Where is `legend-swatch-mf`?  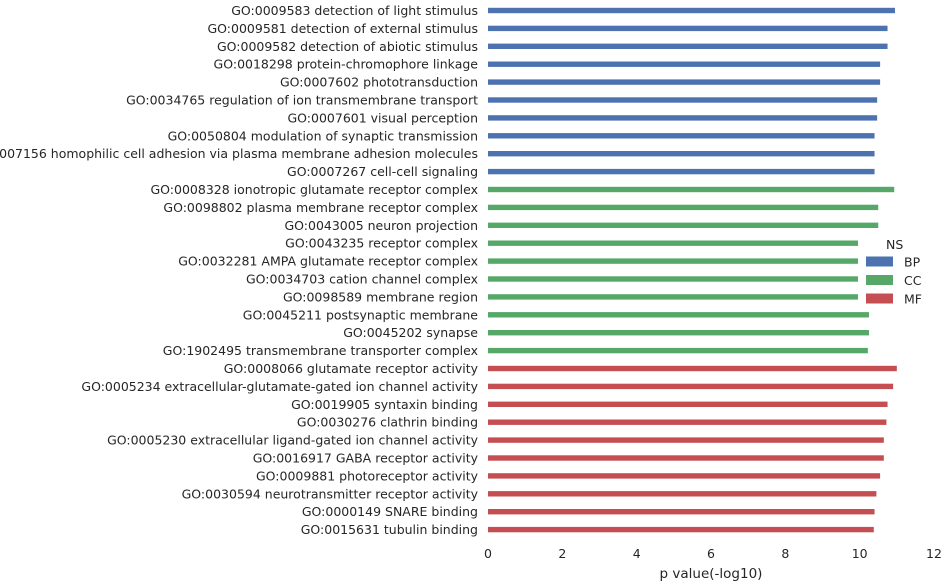
legend-swatch-mf is located at coordinates (879, 298).